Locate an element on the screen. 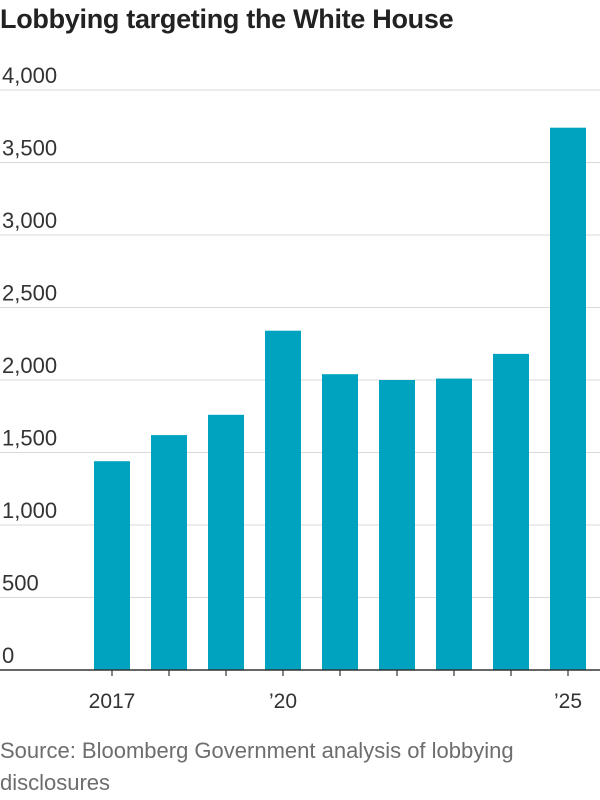 The height and width of the screenshot is (800, 600). x-tick-label: ’25 is located at coordinates (568, 701).